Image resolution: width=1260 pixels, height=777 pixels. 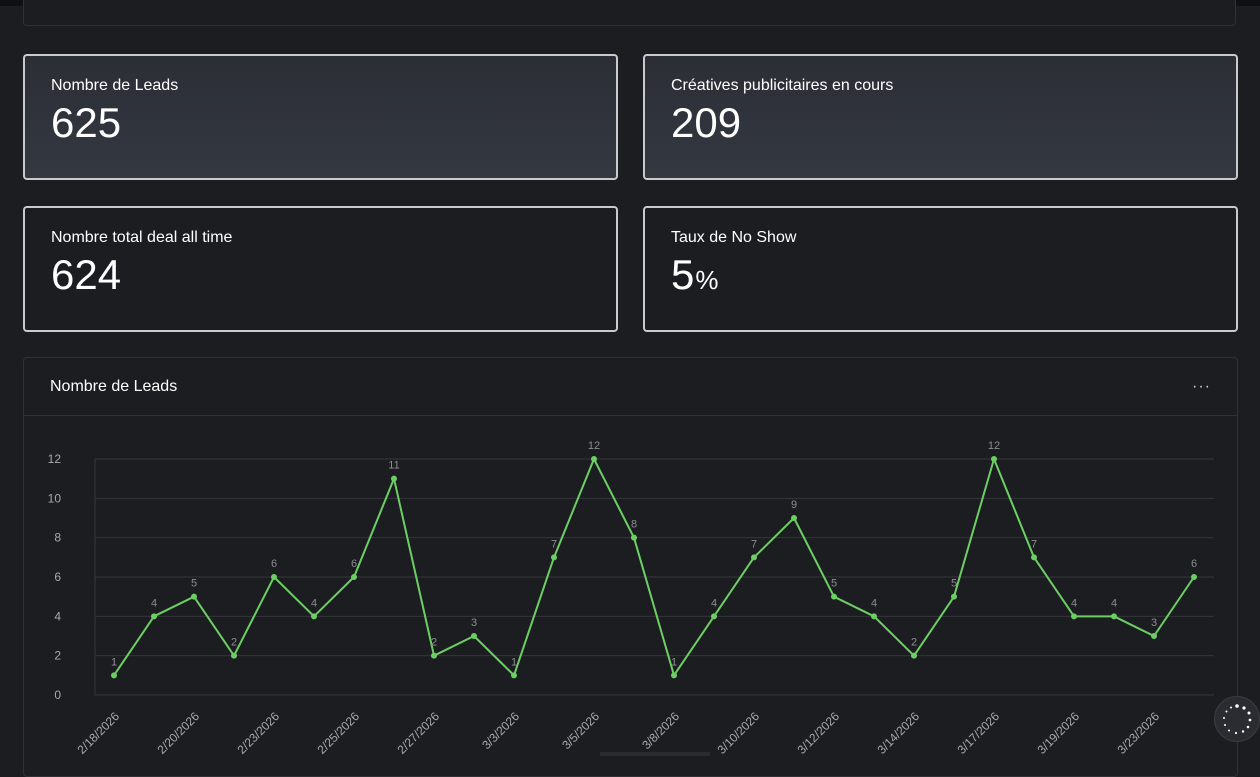 What do you see at coordinates (114, 386) in the screenshot?
I see `chart-title: Nombre de Leads` at bounding box center [114, 386].